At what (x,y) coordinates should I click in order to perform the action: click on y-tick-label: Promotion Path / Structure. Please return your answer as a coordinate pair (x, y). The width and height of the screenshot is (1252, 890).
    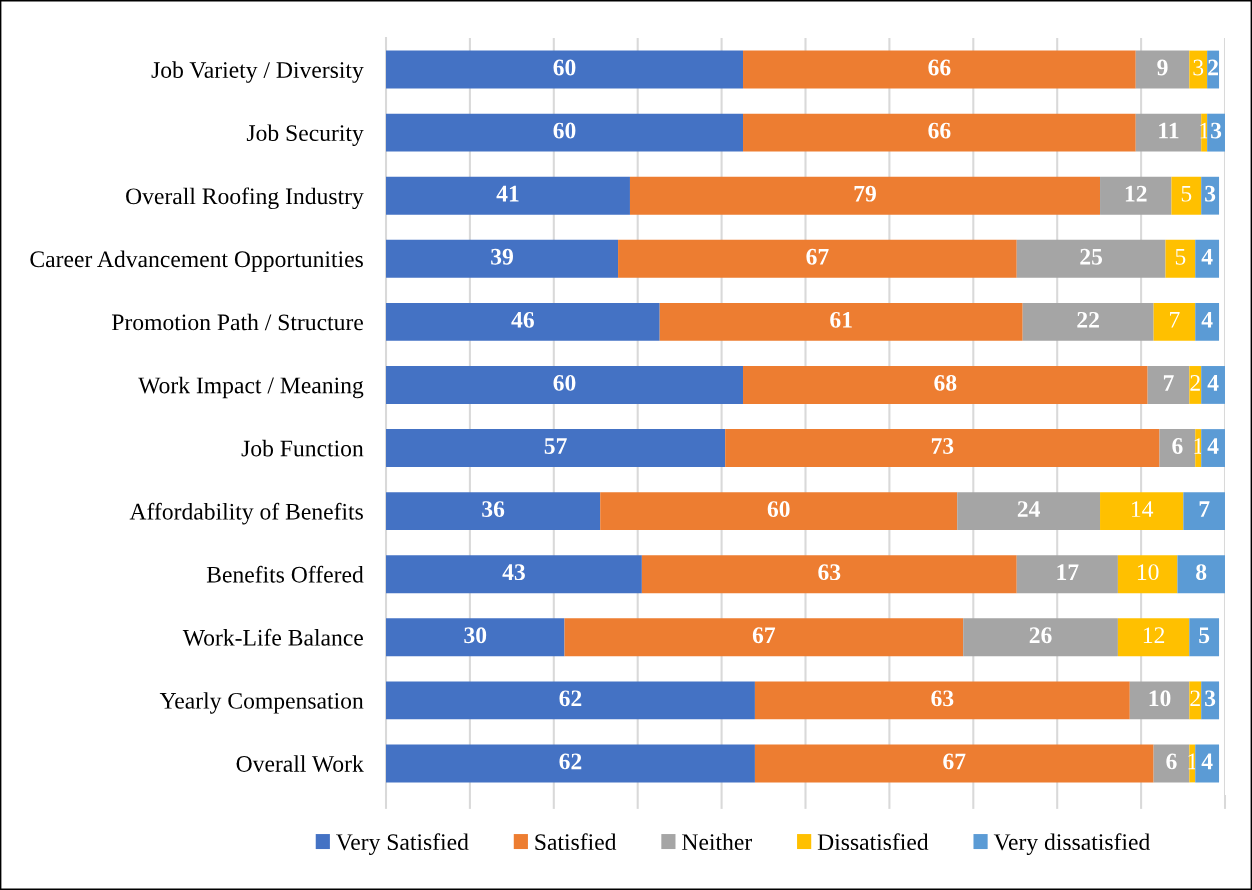
    Looking at the image, I should click on (237, 322).